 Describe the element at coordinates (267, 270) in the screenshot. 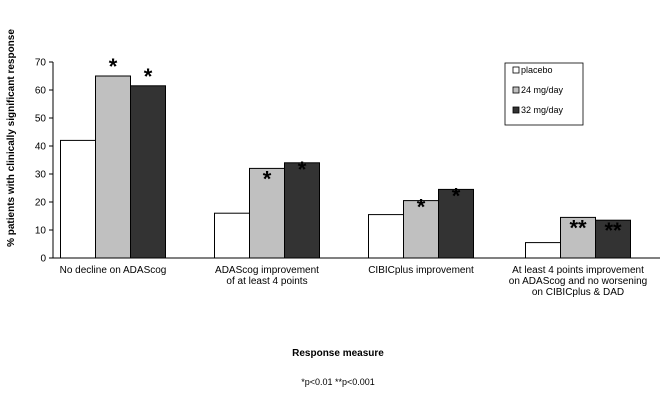

I see `category-label: ADAScog improvement` at that location.